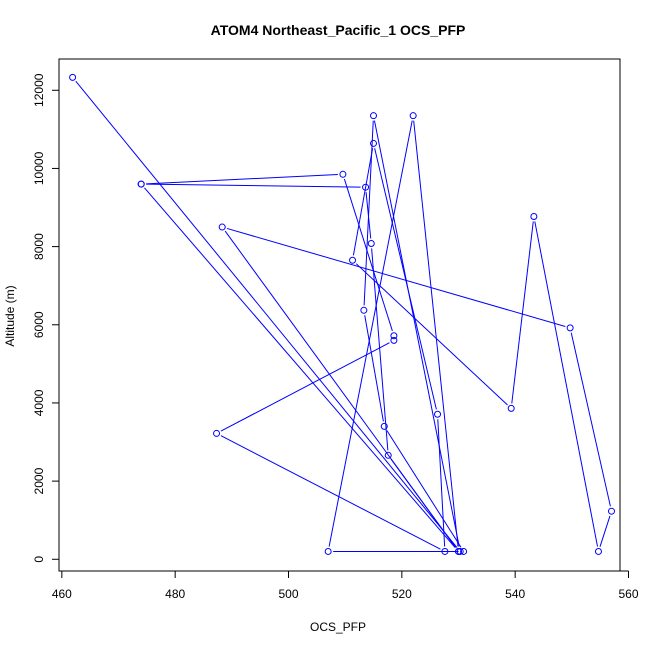  I want to click on x-axis: 460 480 500 520 540 560, so click(345, 585).